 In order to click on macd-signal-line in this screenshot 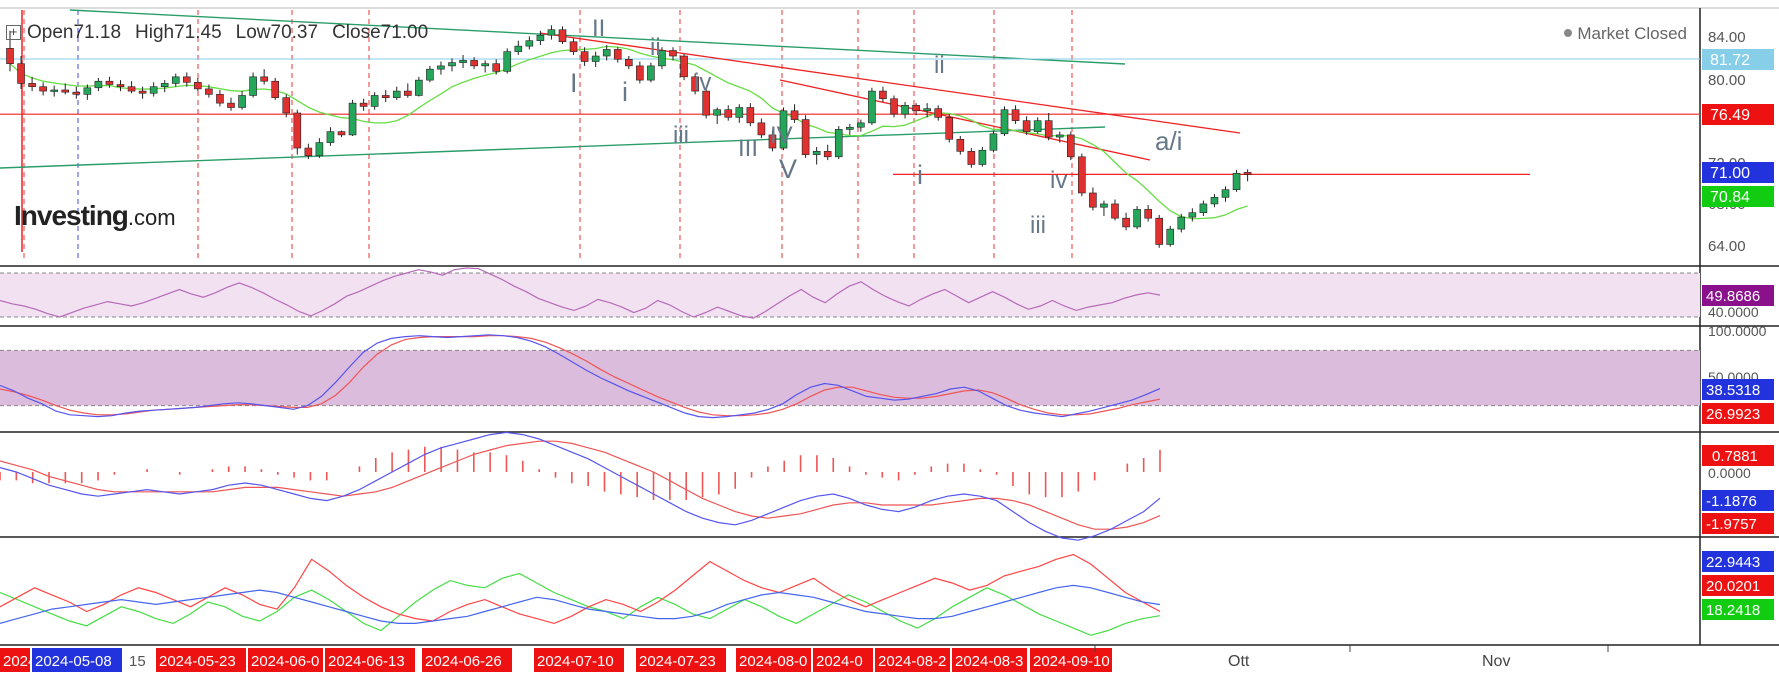, I will do `click(580, 485)`.